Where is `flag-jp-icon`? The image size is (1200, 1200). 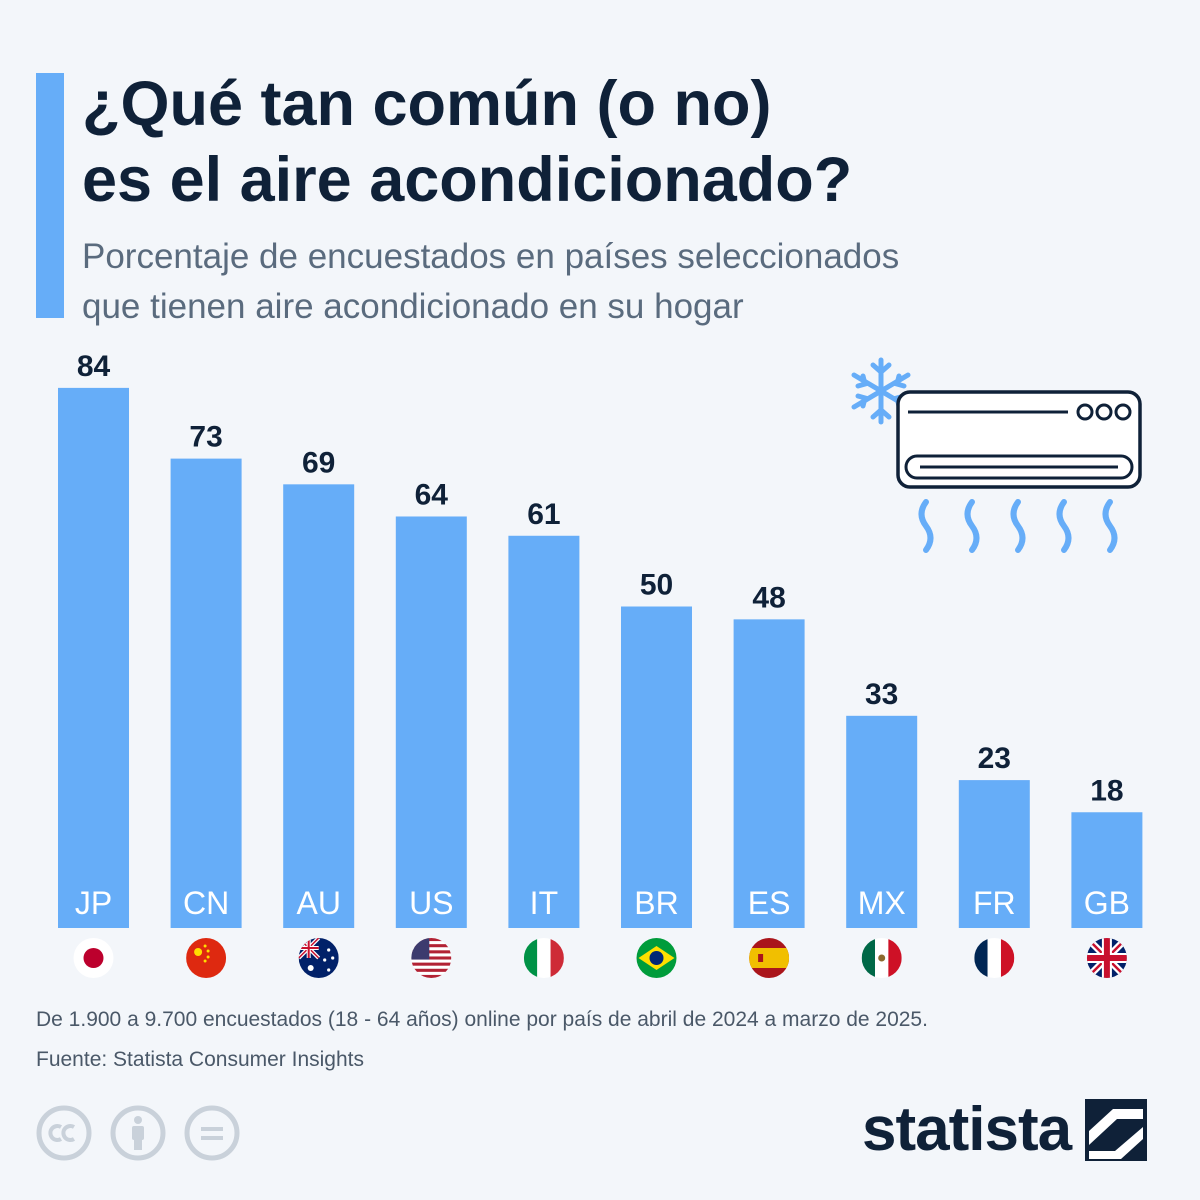 flag-jp-icon is located at coordinates (93, 958).